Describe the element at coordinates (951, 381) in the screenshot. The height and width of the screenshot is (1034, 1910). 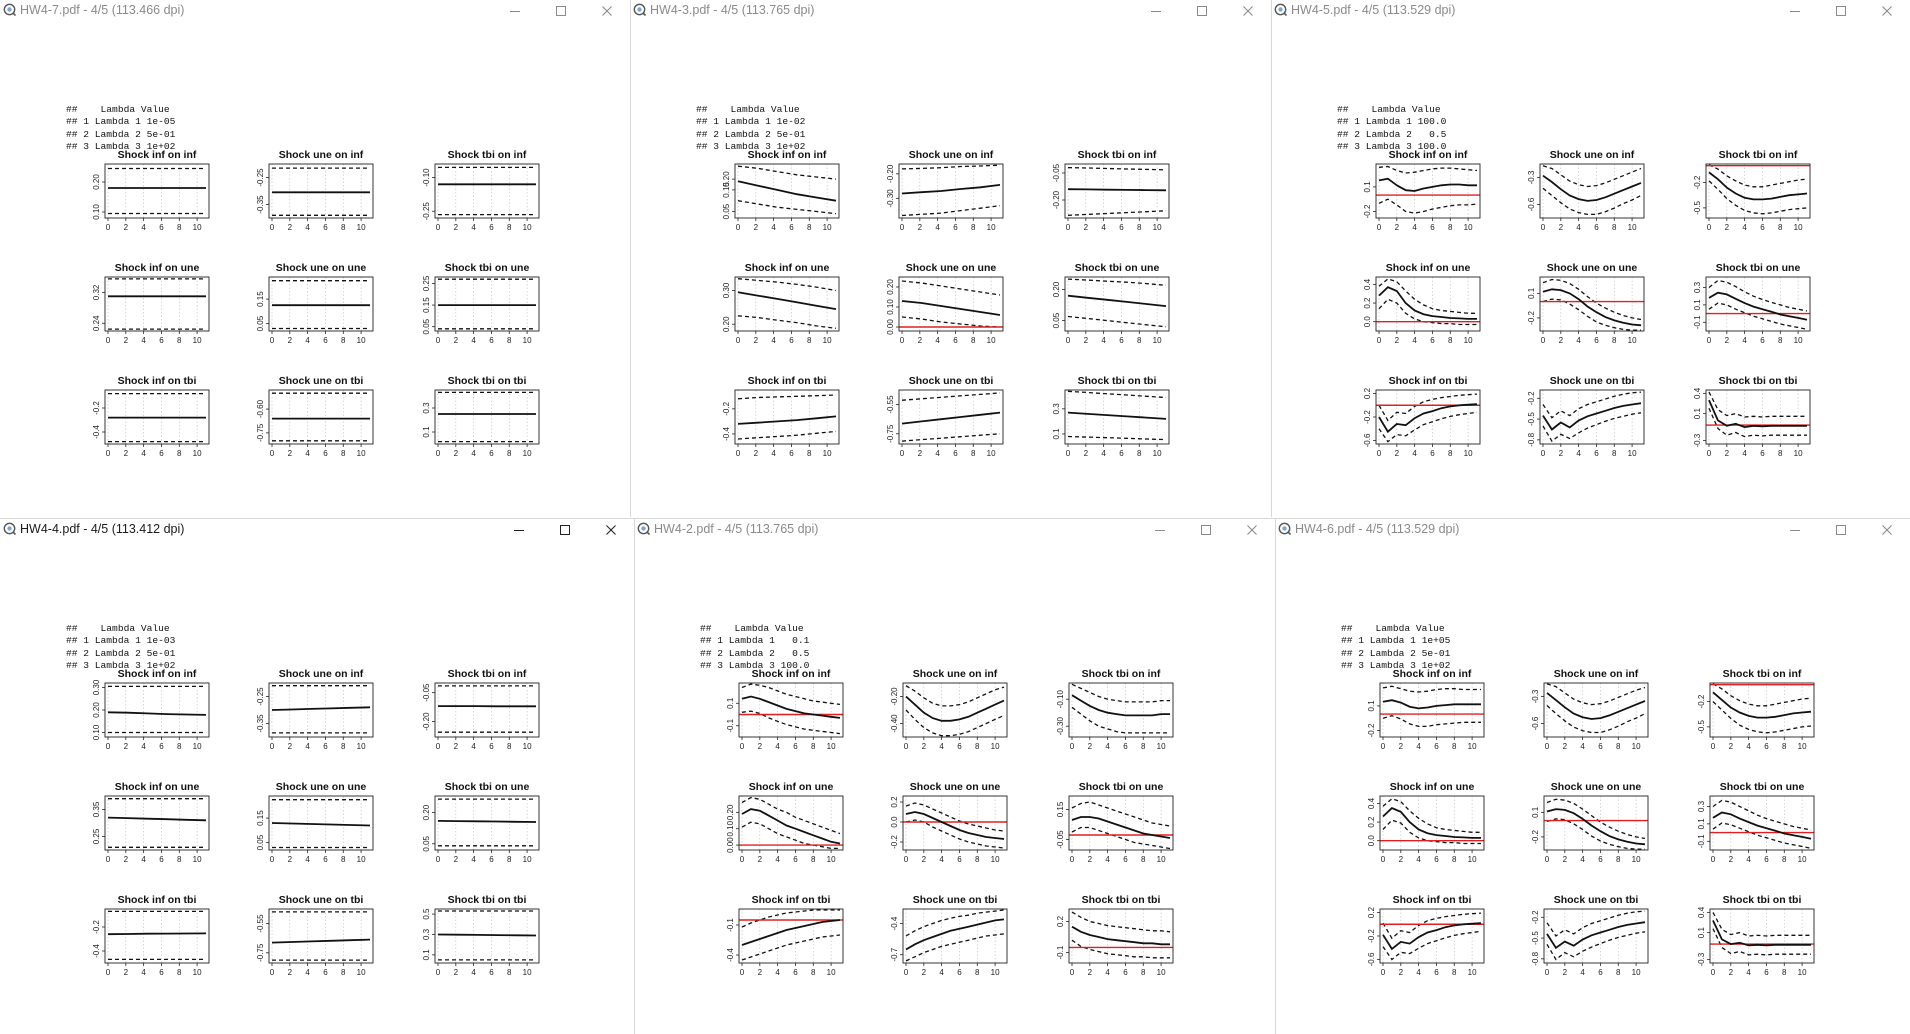
I see `plot-title: Shock une on tbi` at that location.